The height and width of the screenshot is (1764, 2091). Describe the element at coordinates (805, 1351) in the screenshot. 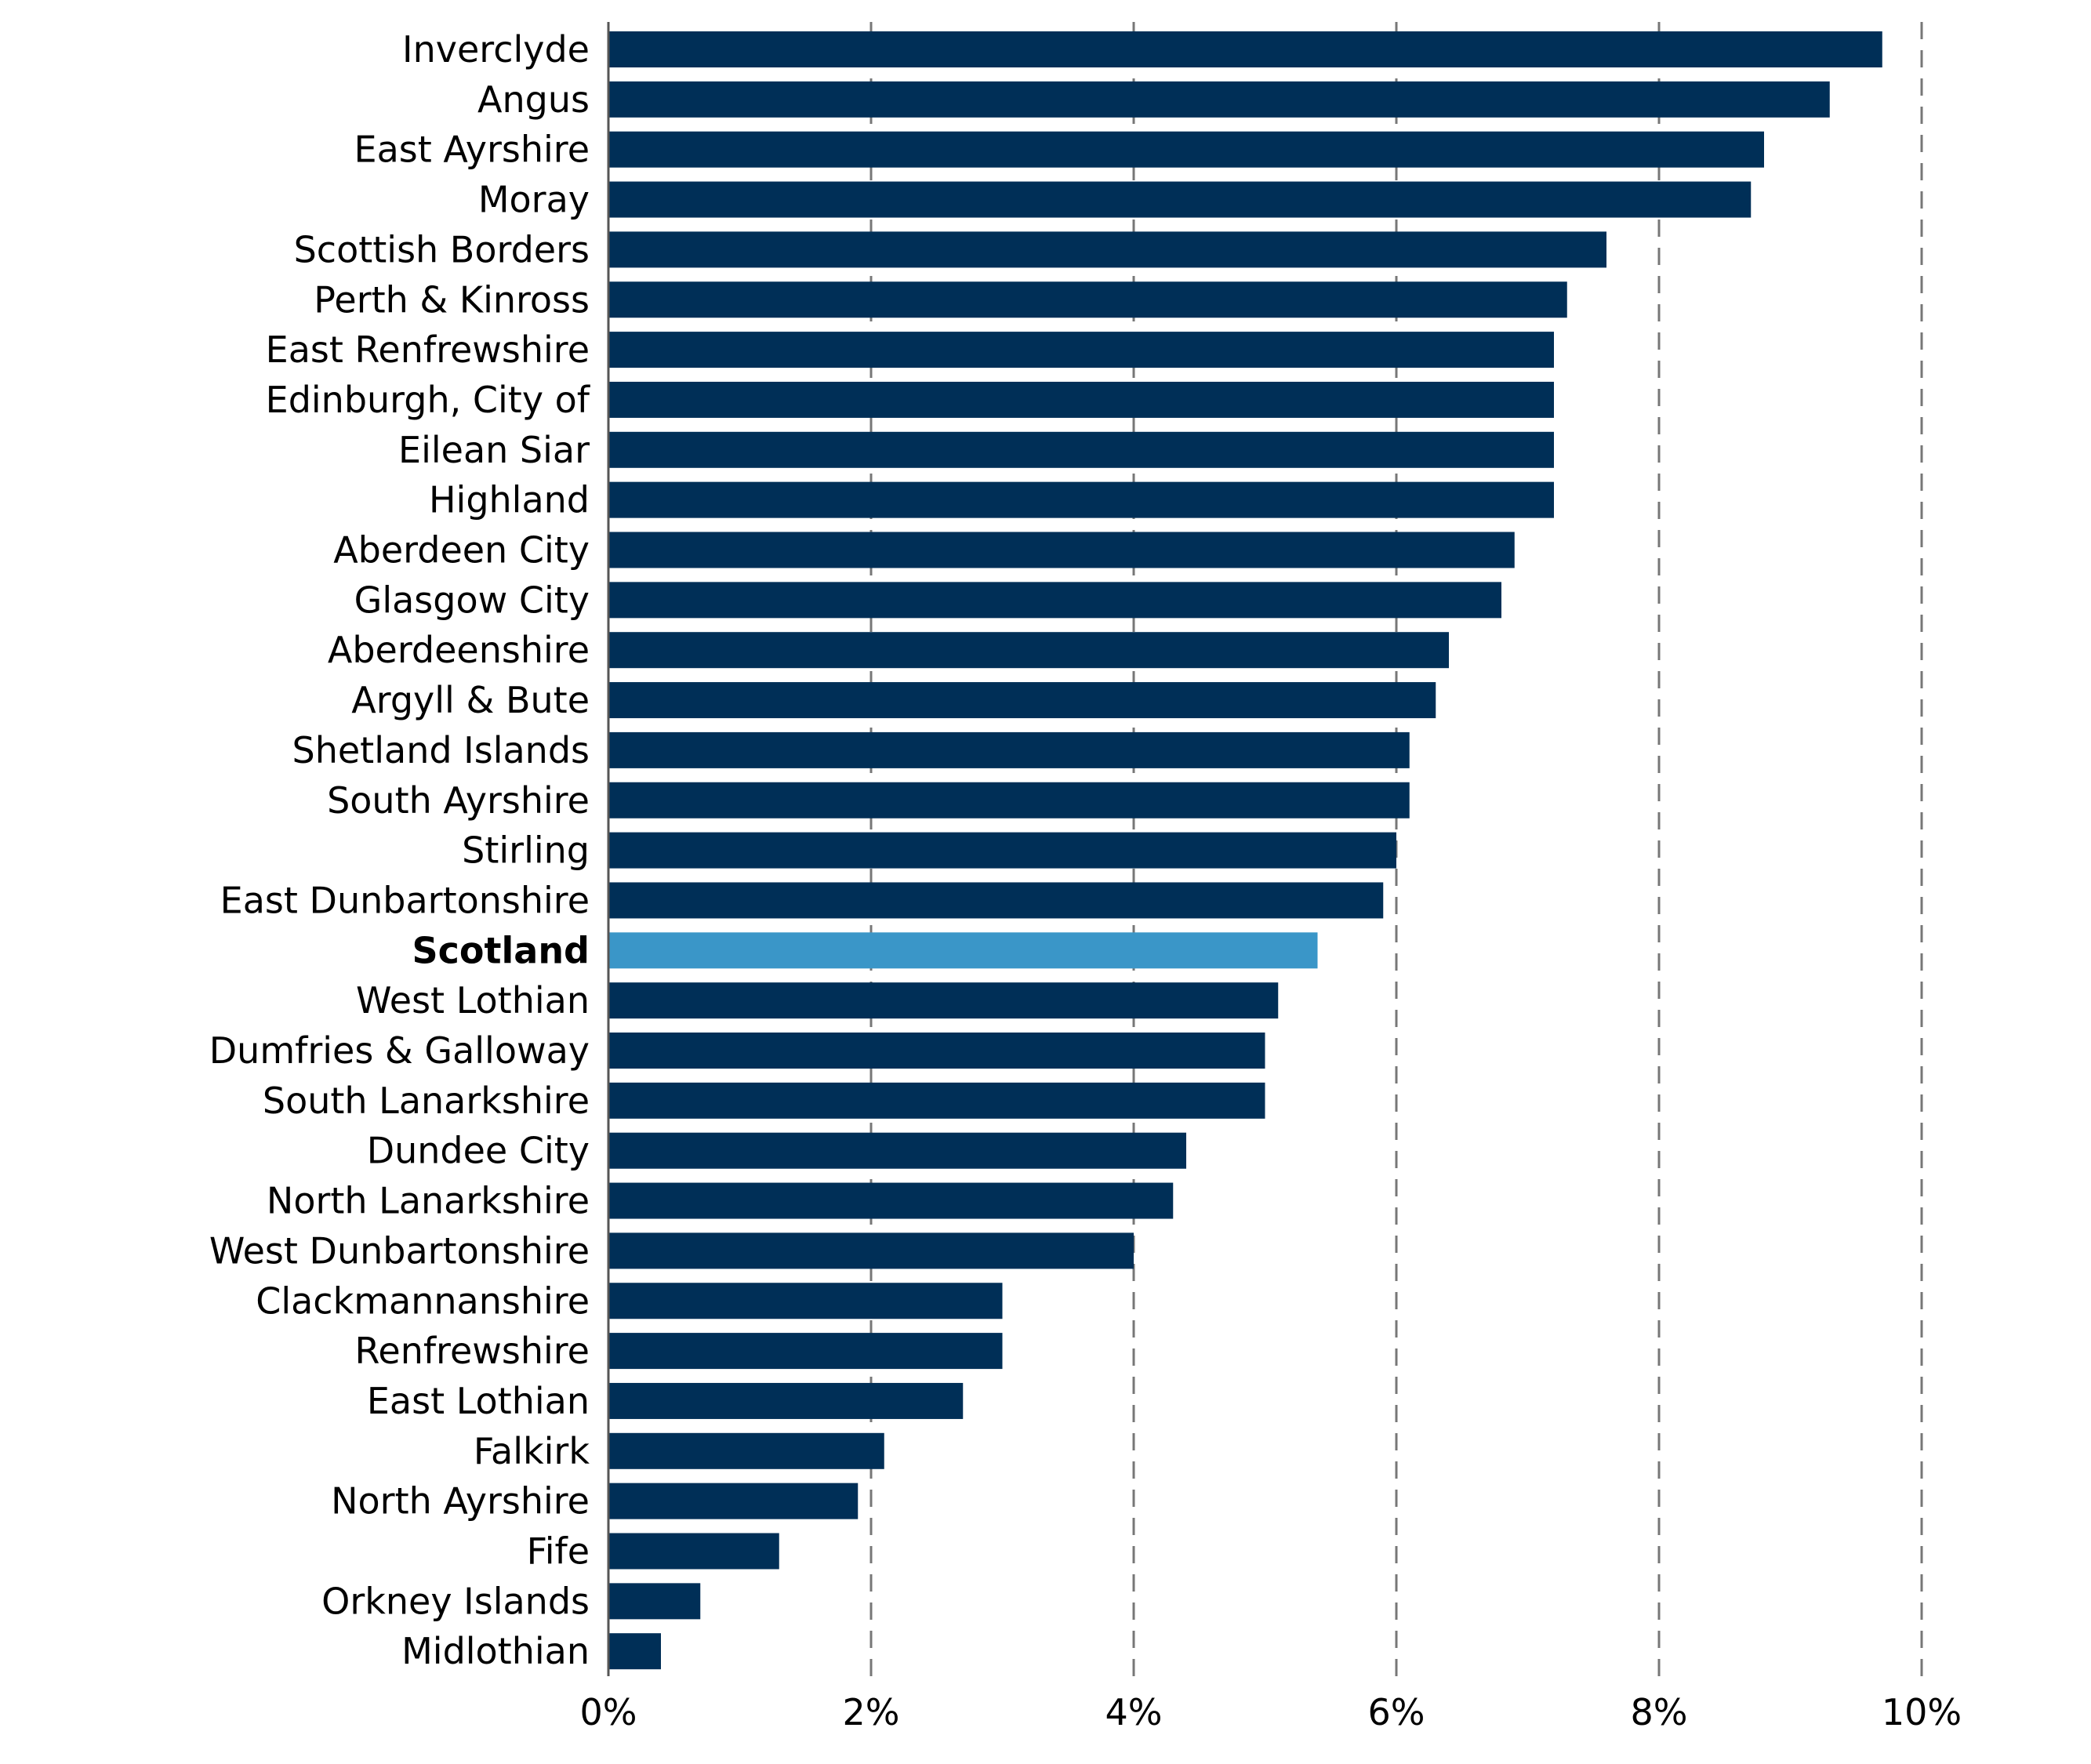

I see `bar-renfrewshire` at that location.